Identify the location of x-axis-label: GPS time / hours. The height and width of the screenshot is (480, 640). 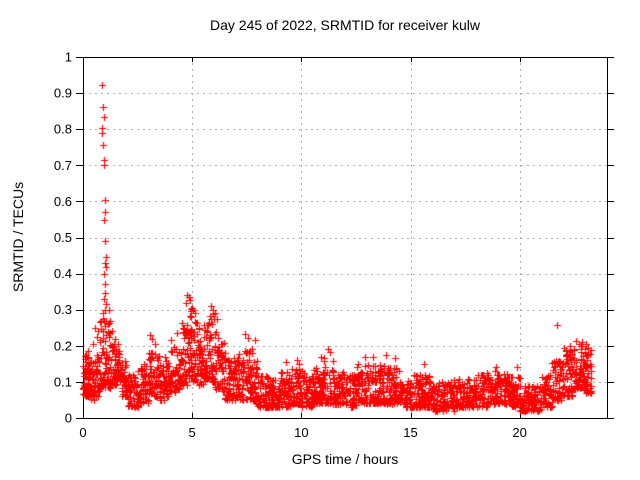
(345, 459).